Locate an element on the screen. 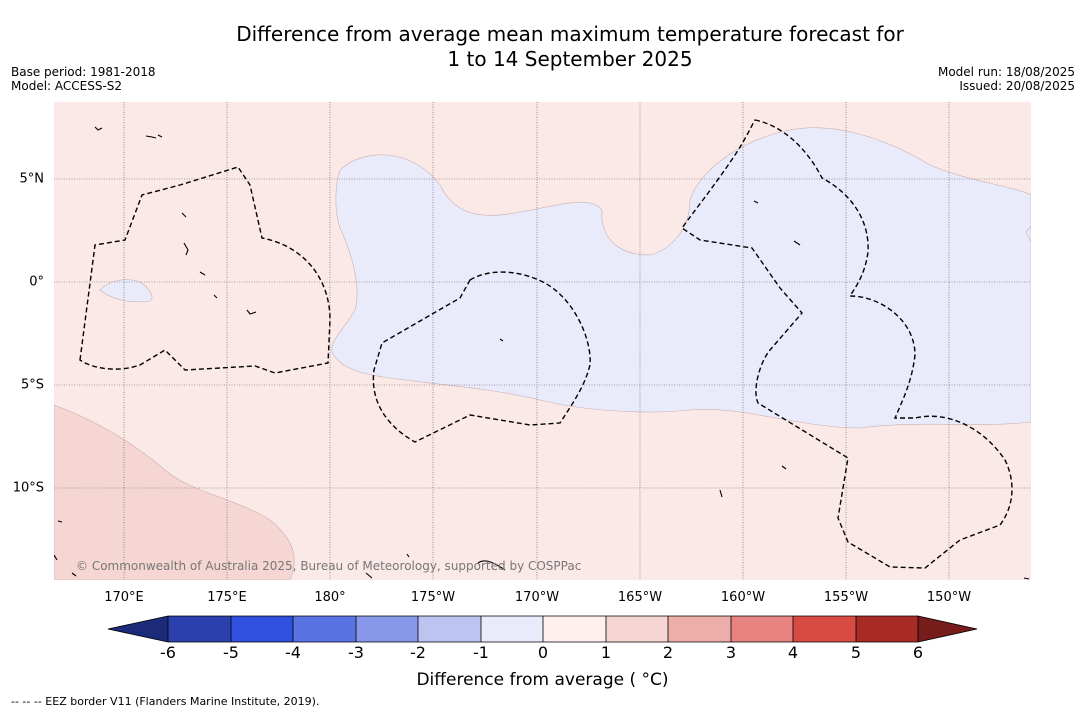  model-run-date: Model run: 18/08/2025 is located at coordinates (1006, 72).